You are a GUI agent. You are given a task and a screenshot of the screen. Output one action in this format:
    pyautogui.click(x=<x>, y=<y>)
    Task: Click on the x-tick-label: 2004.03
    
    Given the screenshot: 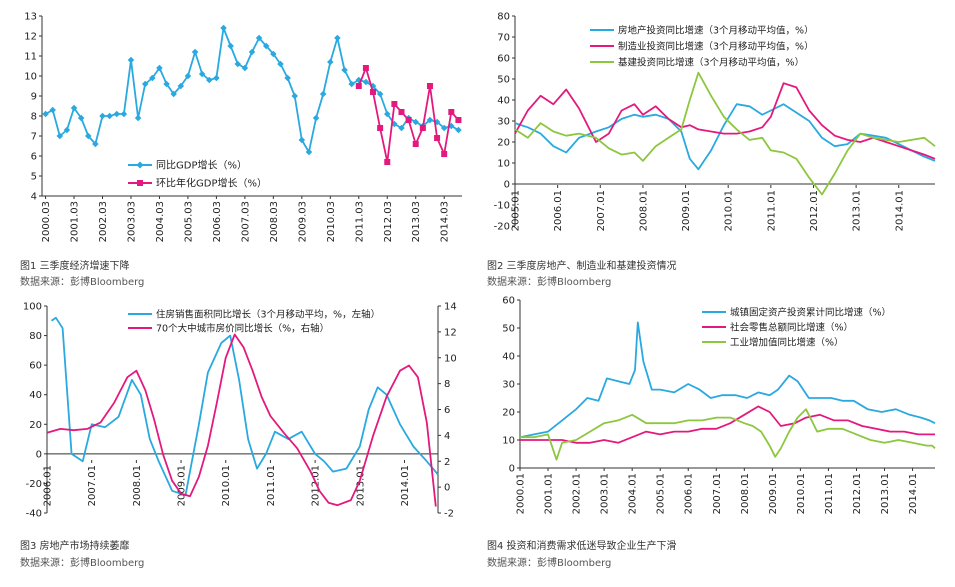 What is the action you would take?
    pyautogui.click(x=160, y=221)
    